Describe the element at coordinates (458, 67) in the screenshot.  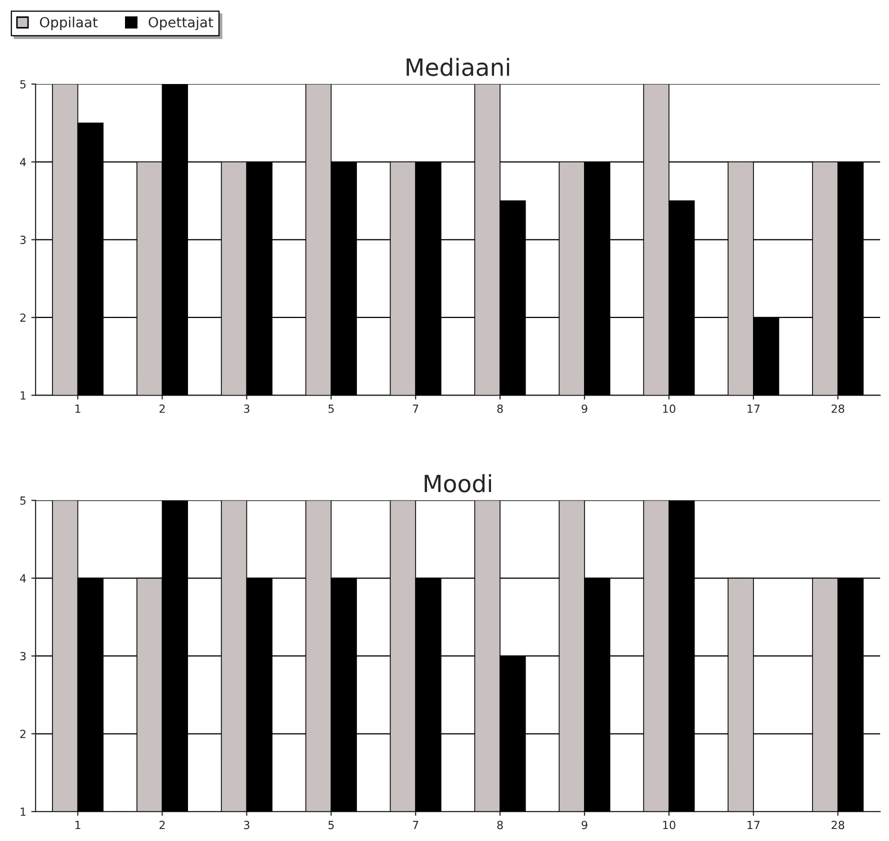
I see `chart-title: Mediaani` at that location.